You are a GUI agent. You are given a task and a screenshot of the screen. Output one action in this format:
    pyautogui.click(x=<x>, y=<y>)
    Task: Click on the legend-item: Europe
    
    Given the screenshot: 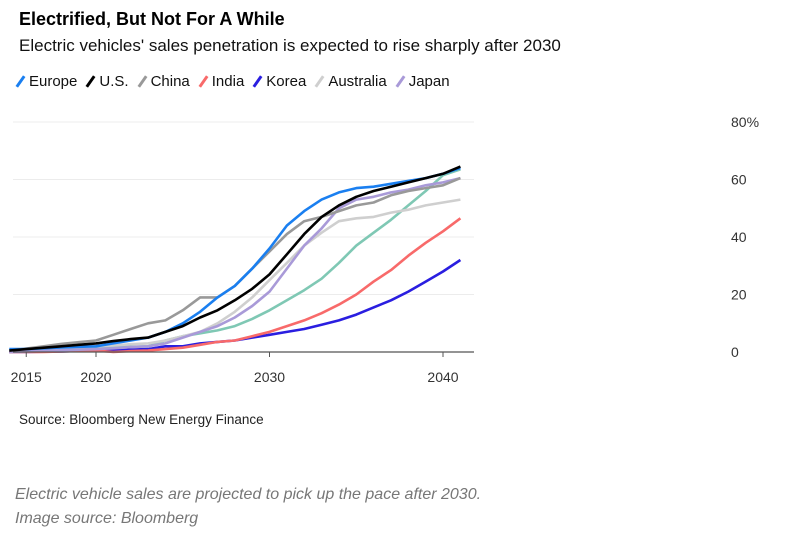 What is the action you would take?
    pyautogui.click(x=46, y=81)
    